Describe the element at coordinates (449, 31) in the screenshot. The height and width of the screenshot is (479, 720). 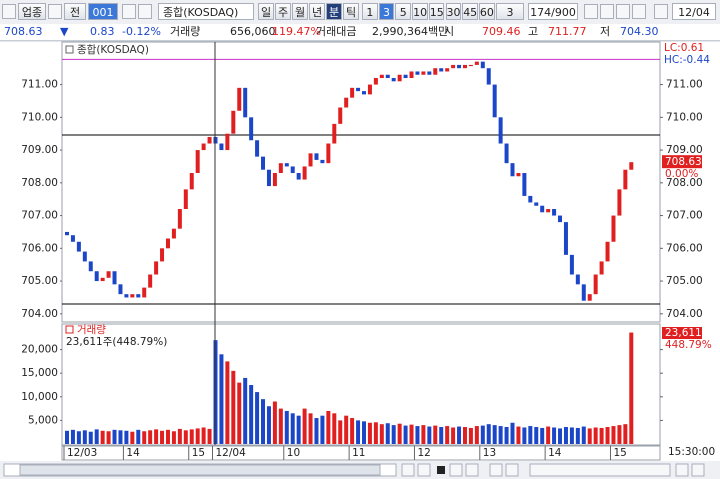
I see `open-label: 시` at that location.